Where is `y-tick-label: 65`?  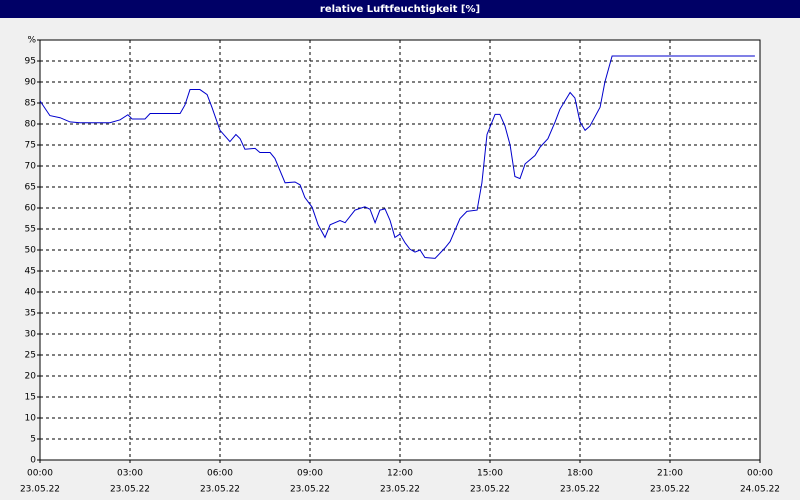 y-tick-label: 65 is located at coordinates (30, 188).